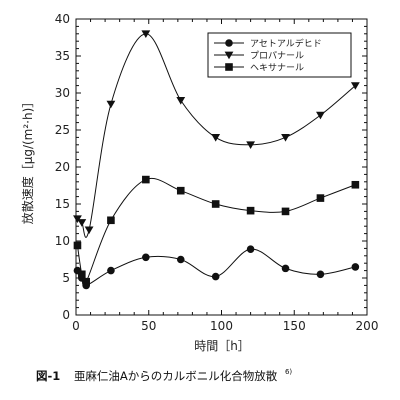 The height and width of the screenshot is (400, 400). What do you see at coordinates (62, 19) in the screenshot?
I see `y-tick-label: 40` at bounding box center [62, 19].